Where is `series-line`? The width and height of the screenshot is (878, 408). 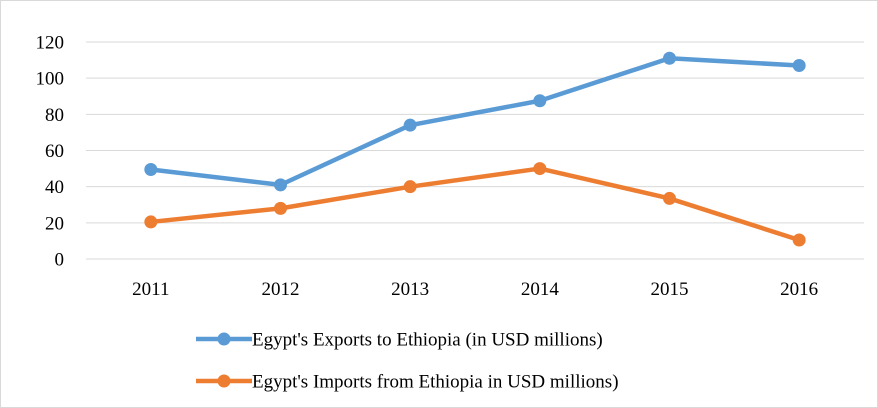 series-line is located at coordinates (475, 204).